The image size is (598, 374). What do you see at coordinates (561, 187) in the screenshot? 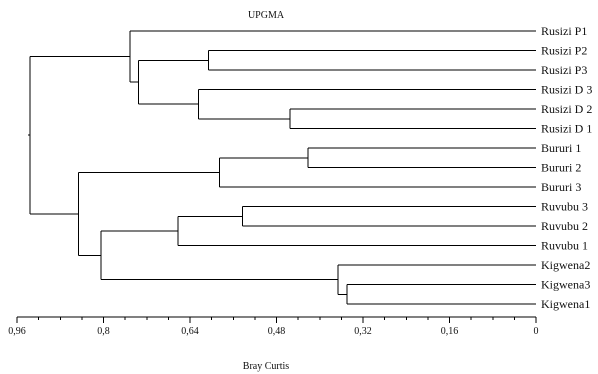
I see `leaf-label: Bururi 3` at bounding box center [561, 187].